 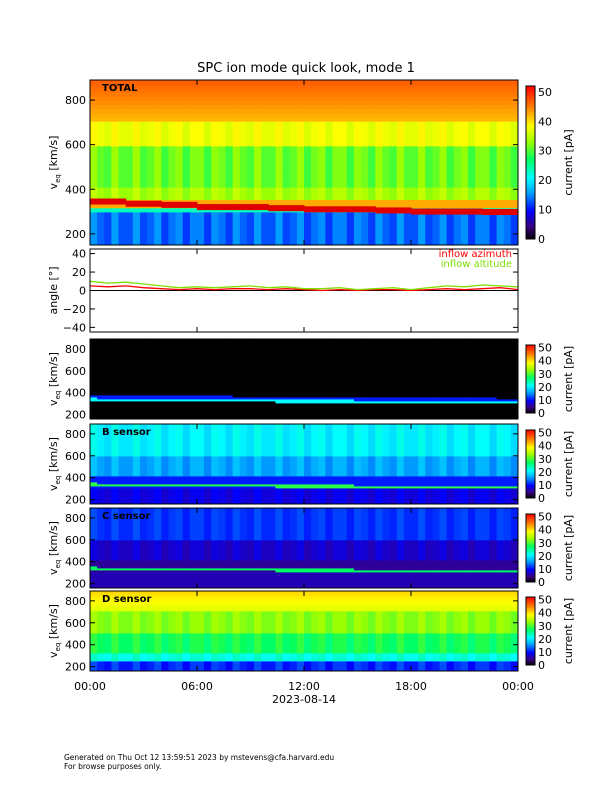 What do you see at coordinates (306, 68) in the screenshot?
I see `chart-title: SPC ion mode quick look, mode 1` at bounding box center [306, 68].